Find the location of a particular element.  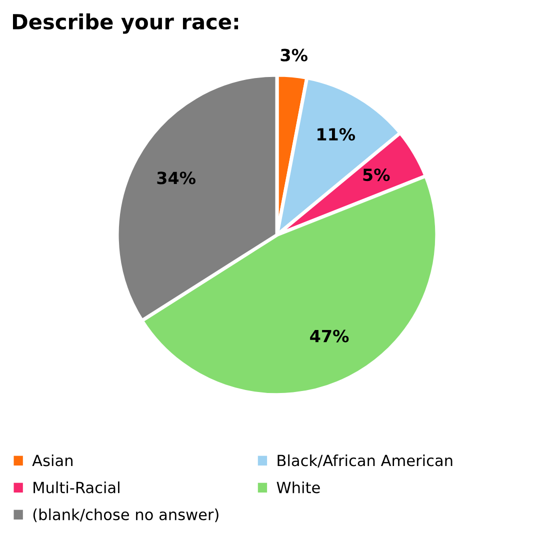

data-label: 47% is located at coordinates (329, 336).